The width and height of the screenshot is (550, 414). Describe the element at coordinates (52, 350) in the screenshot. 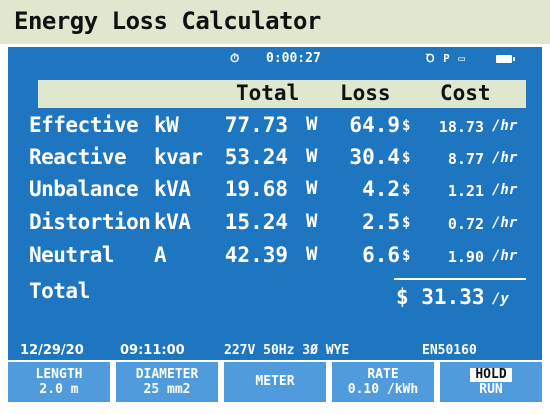

I see `status-date: 12/29/20` at that location.